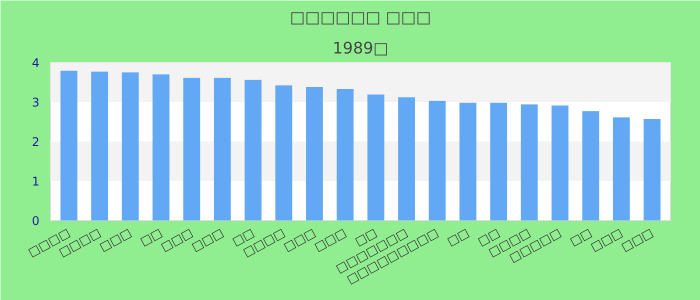 Image resolution: width=700 pixels, height=300 pixels. Describe the element at coordinates (36, 103) in the screenshot. I see `y-tick-label: 3` at that location.